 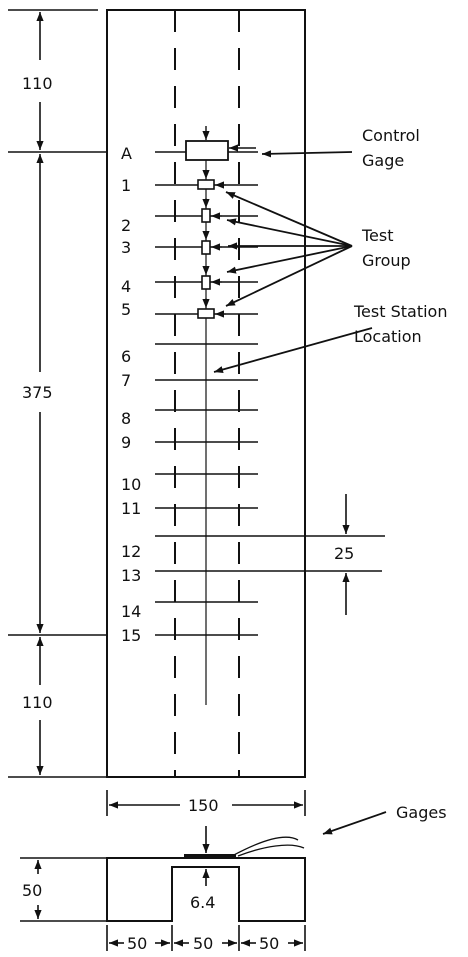 I want to click on control-gage-box, so click(x=207, y=150).